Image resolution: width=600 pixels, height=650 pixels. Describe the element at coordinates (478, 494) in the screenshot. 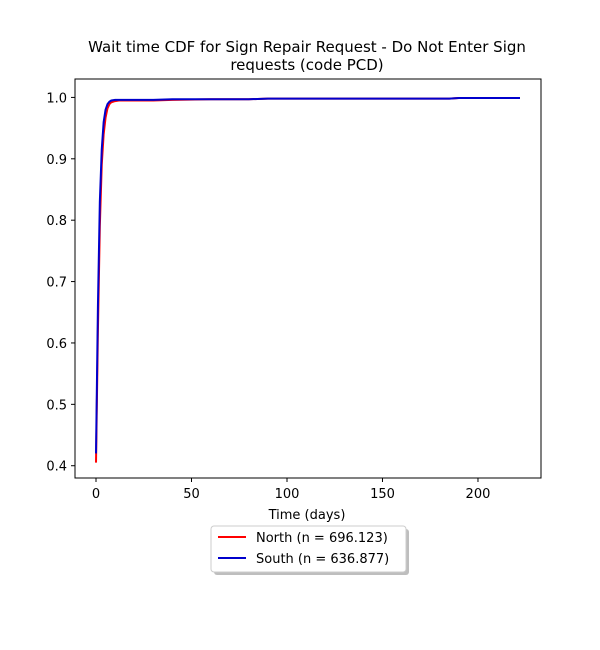

I see `x-tick-label: 200` at that location.